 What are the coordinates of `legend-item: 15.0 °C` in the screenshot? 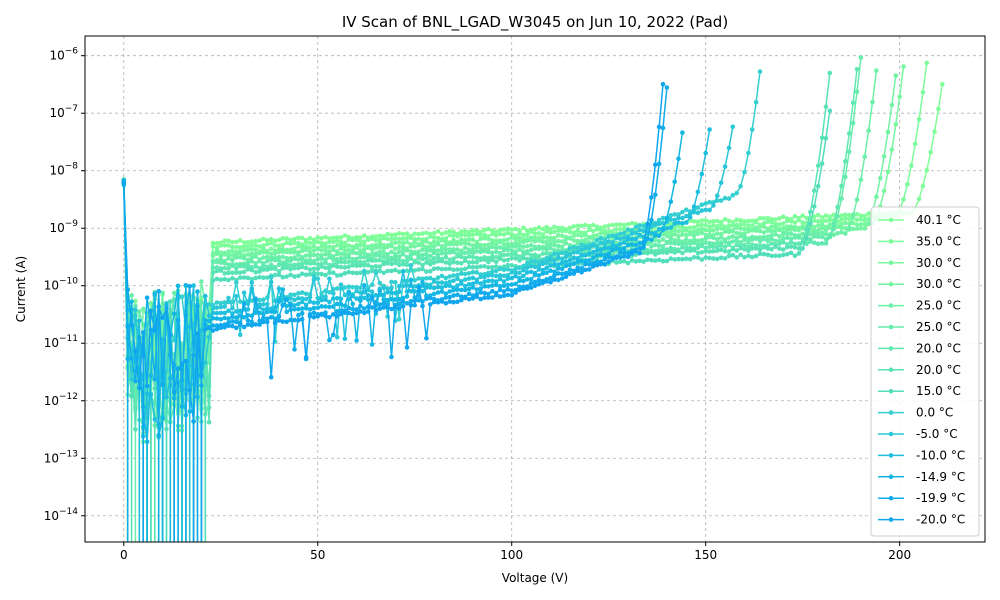 It's located at (919, 391).